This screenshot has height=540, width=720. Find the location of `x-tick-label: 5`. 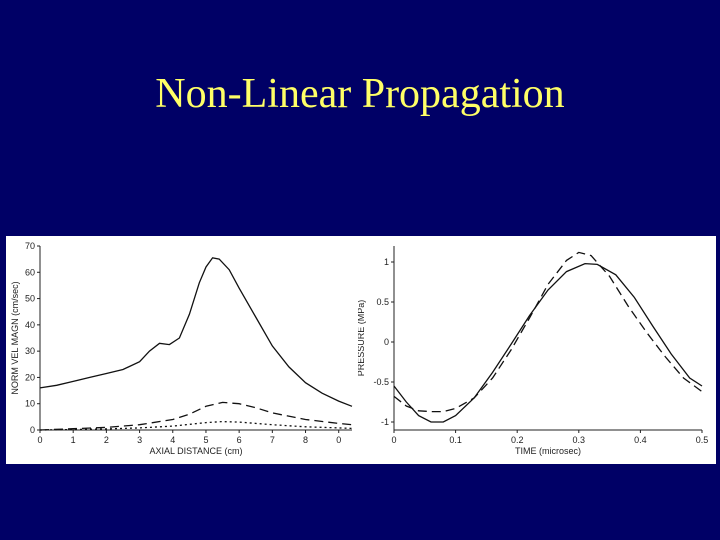

x-tick-label: 5 is located at coordinates (205, 440).